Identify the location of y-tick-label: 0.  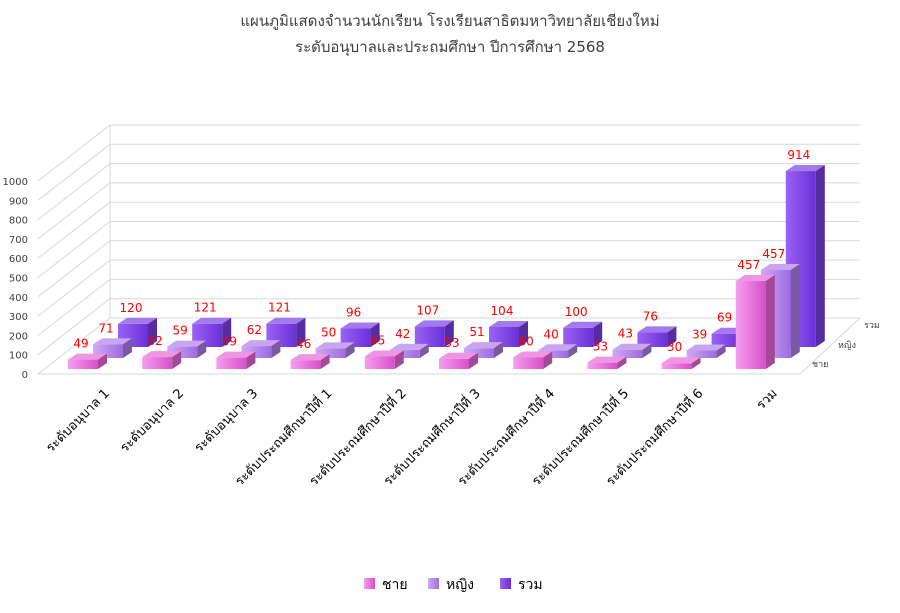
(25, 375).